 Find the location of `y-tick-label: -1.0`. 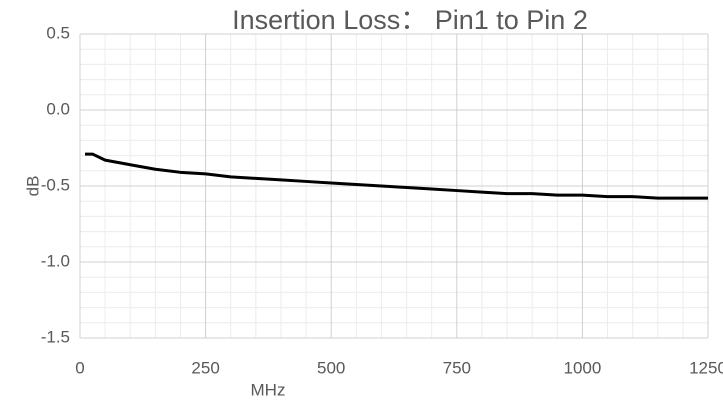

y-tick-label: -1.0 is located at coordinates (55, 260).